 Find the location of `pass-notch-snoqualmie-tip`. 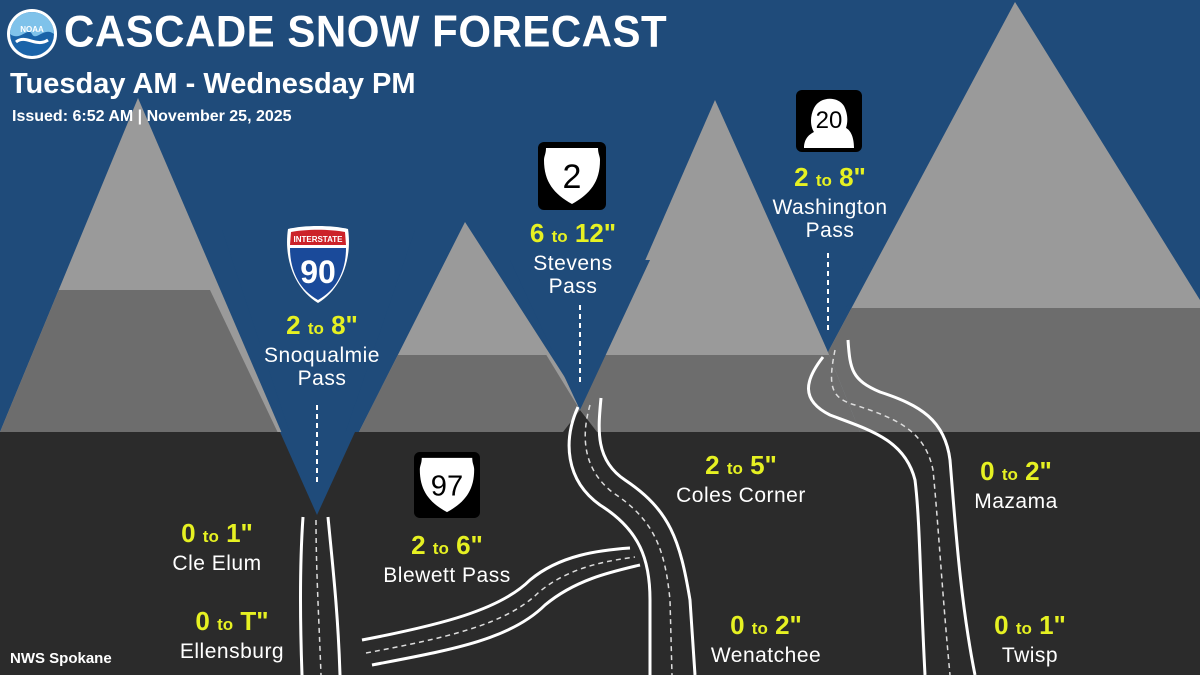

pass-notch-snoqualmie-tip is located at coordinates (317, 473).